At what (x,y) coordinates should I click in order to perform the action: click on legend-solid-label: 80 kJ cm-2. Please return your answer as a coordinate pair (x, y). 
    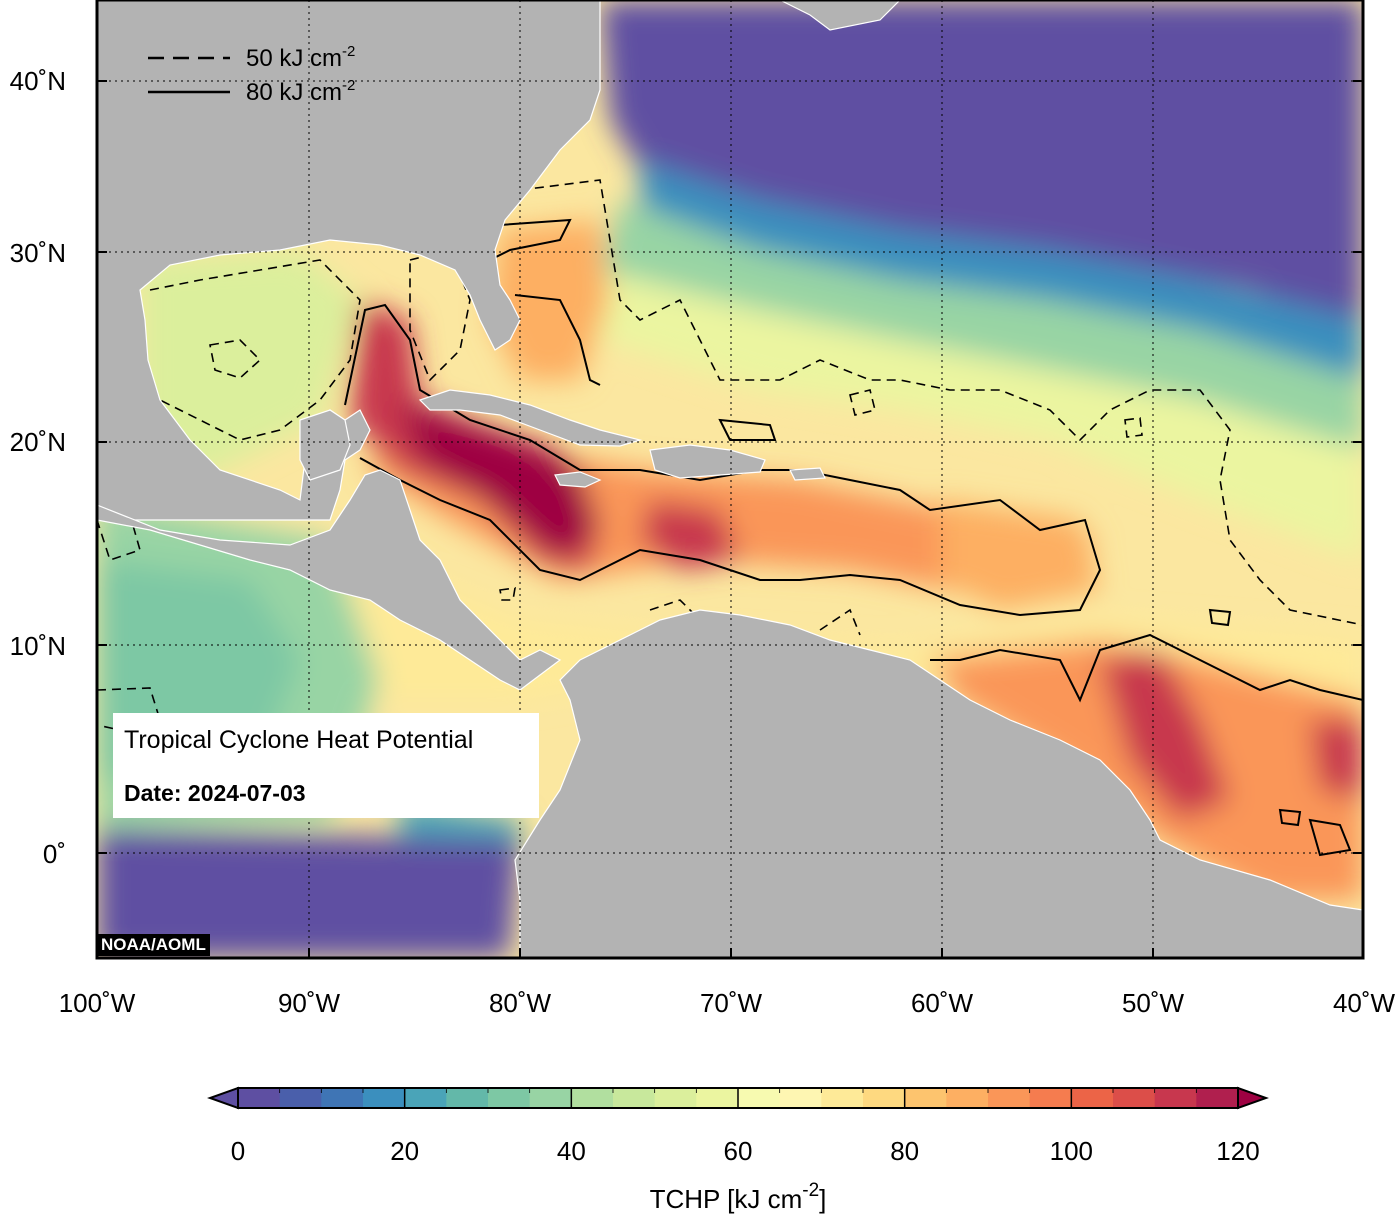
    Looking at the image, I should click on (300, 91).